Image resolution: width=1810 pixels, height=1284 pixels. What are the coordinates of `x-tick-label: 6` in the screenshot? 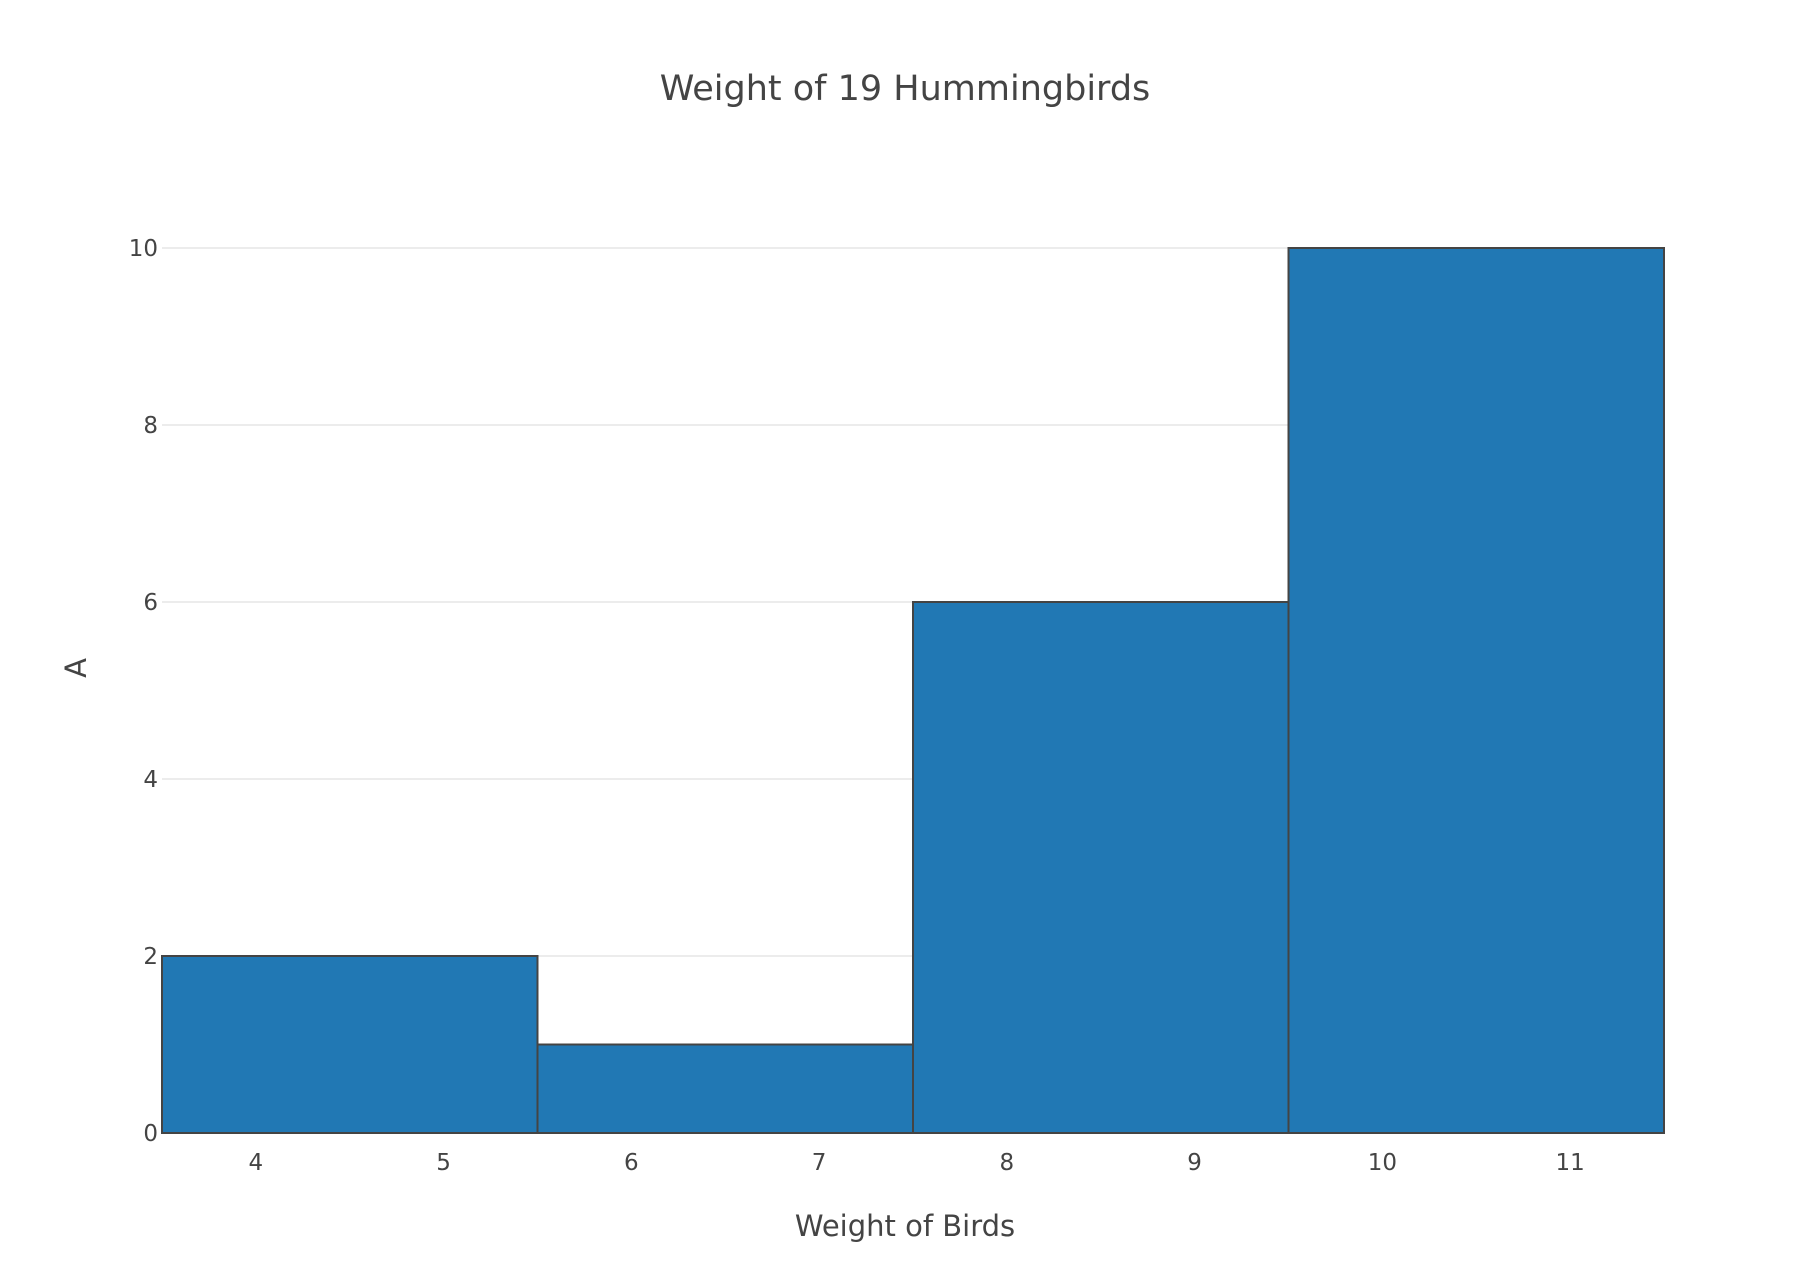 It's located at (631, 1163).